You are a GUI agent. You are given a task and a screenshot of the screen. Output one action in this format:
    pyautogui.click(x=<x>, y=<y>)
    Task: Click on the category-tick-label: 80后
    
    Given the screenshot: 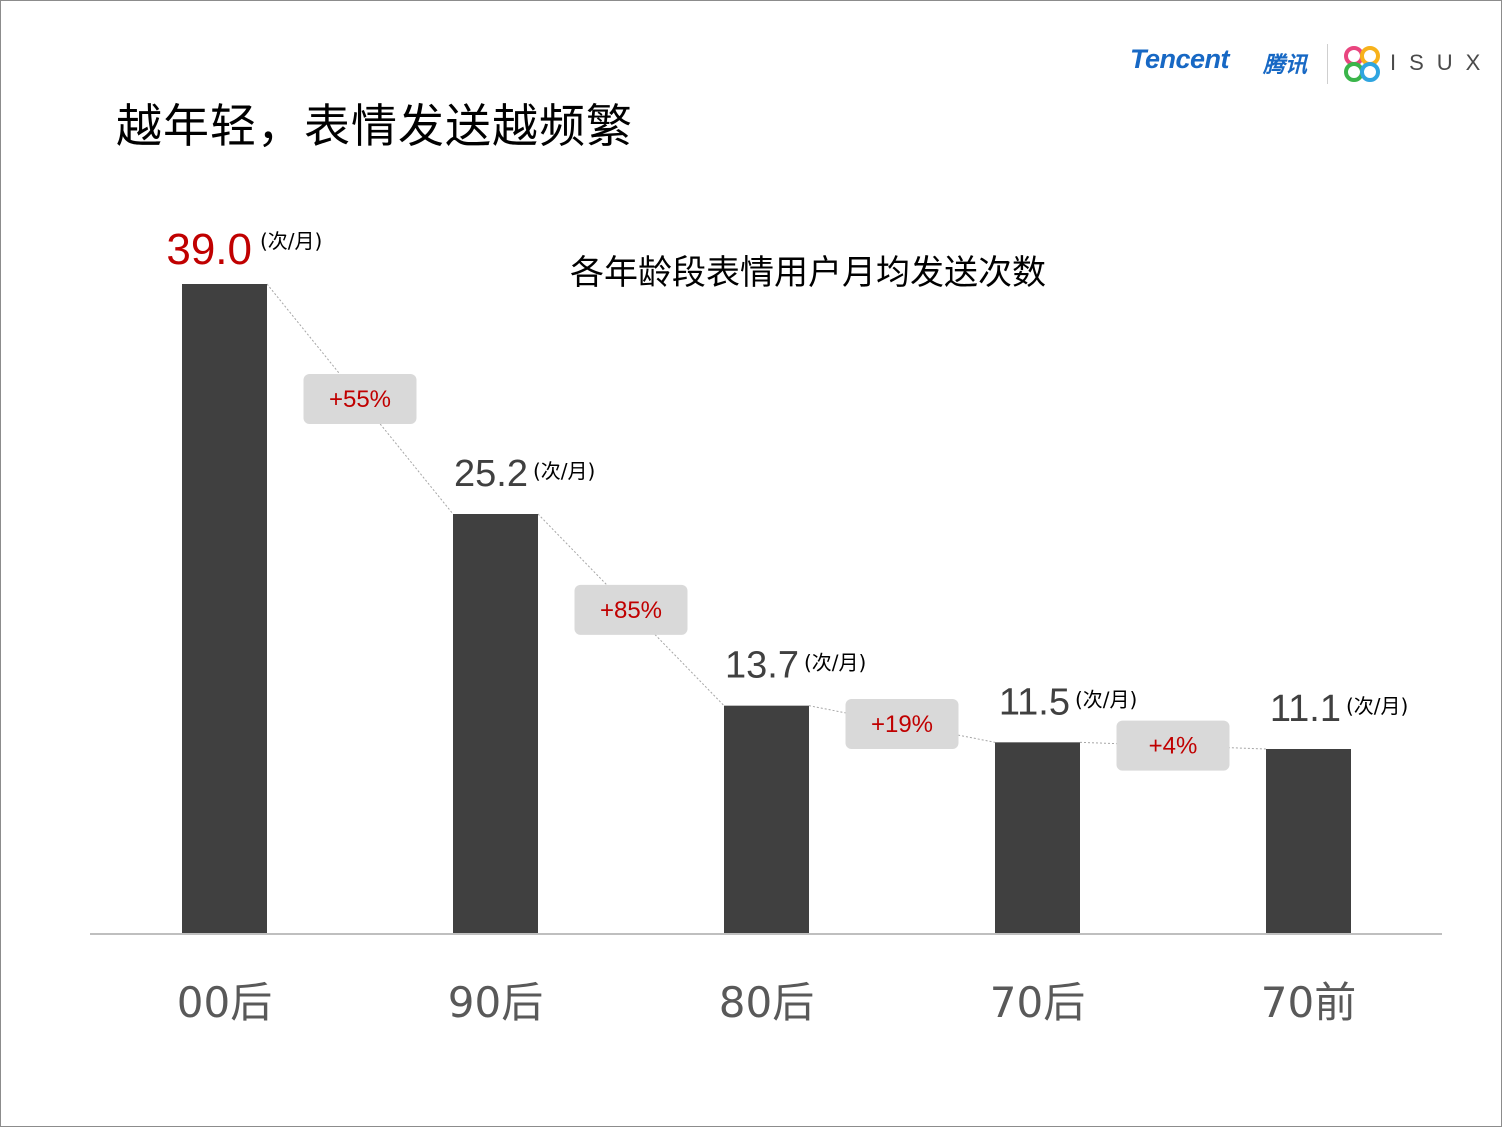 What is the action you would take?
    pyautogui.click(x=766, y=1002)
    